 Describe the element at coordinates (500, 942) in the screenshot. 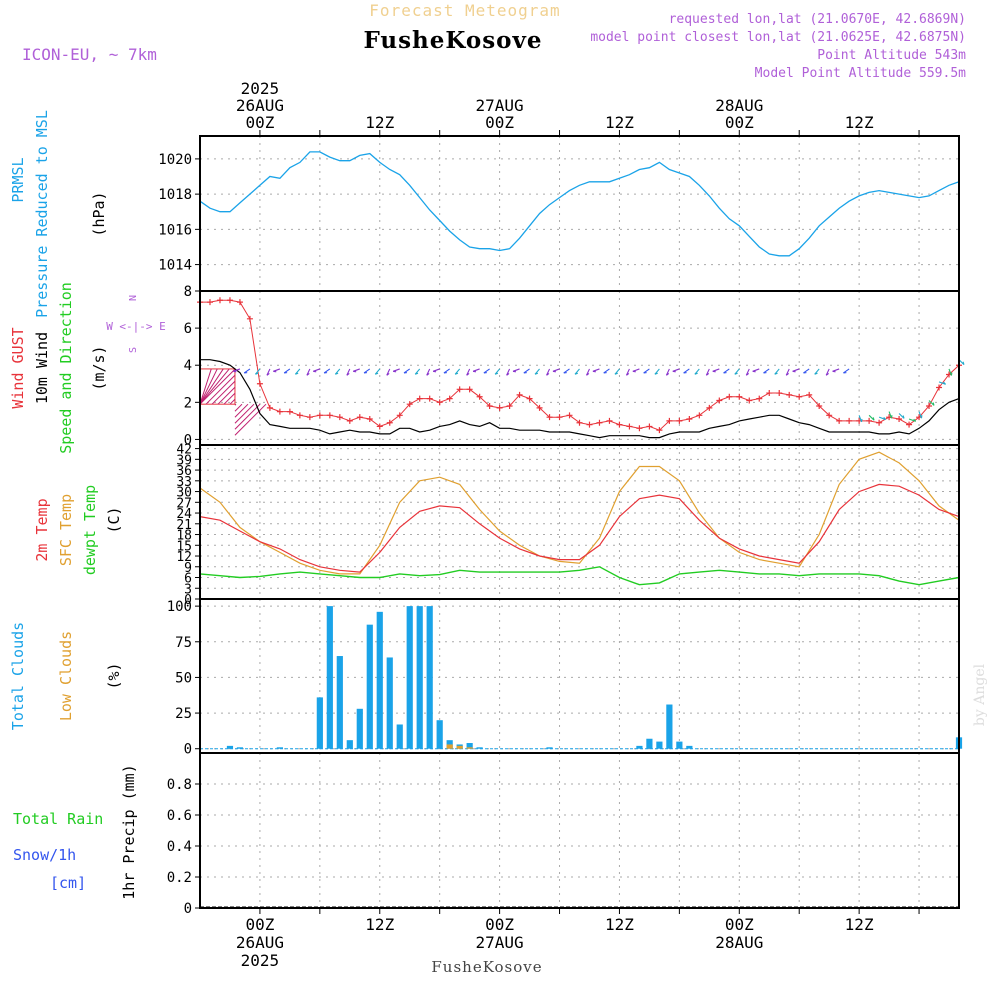

I see `bottom-time-label: 27AUG` at that location.